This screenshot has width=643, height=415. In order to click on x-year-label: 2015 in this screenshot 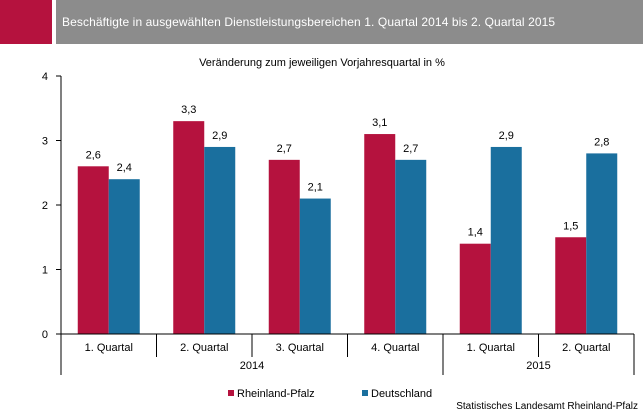, I will do `click(538, 366)`.